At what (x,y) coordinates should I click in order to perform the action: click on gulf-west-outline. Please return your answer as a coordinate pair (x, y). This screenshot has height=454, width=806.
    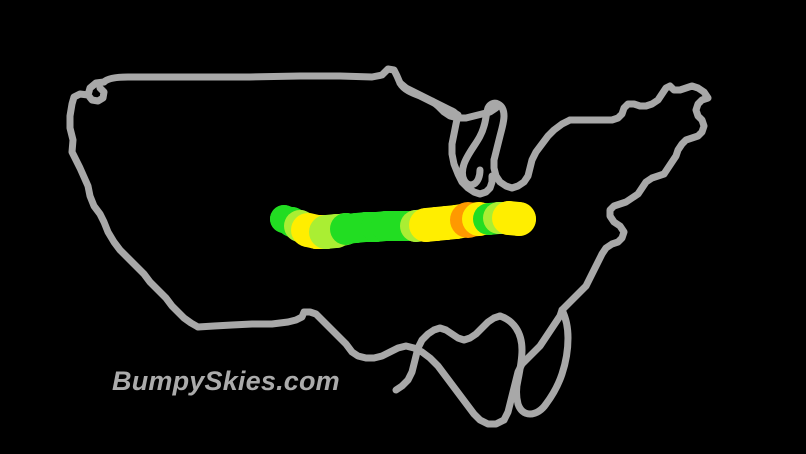
    Looking at the image, I should click on (448, 353).